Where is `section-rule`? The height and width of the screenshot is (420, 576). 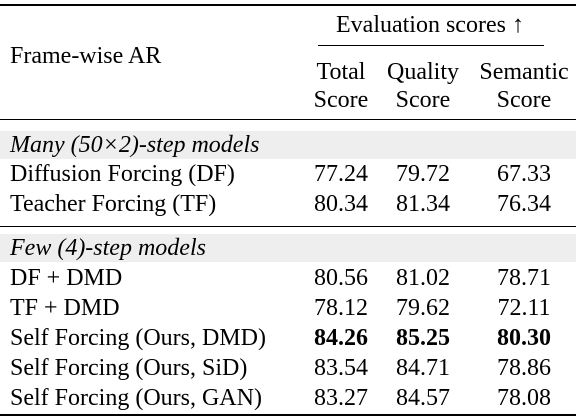
section-rule is located at coordinates (288, 226).